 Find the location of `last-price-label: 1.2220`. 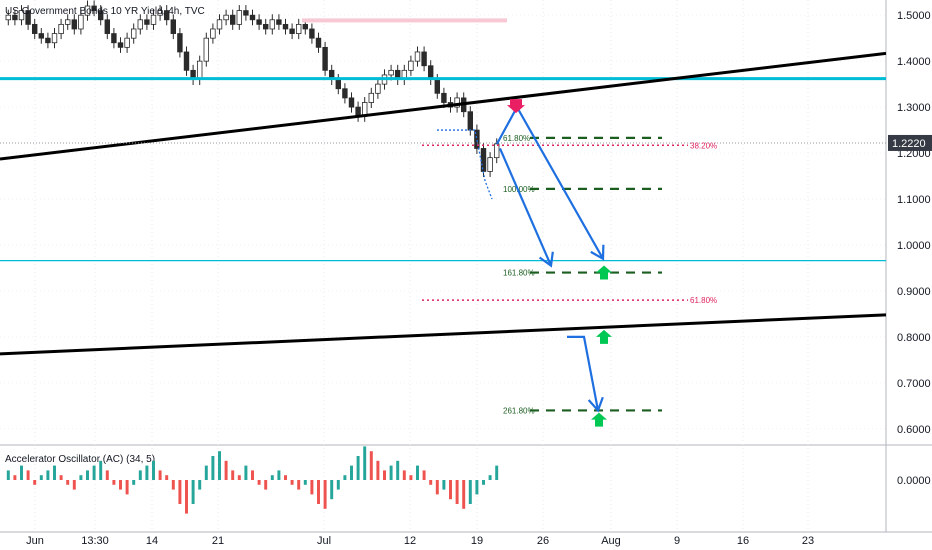

last-price-label: 1.2220 is located at coordinates (909, 144).